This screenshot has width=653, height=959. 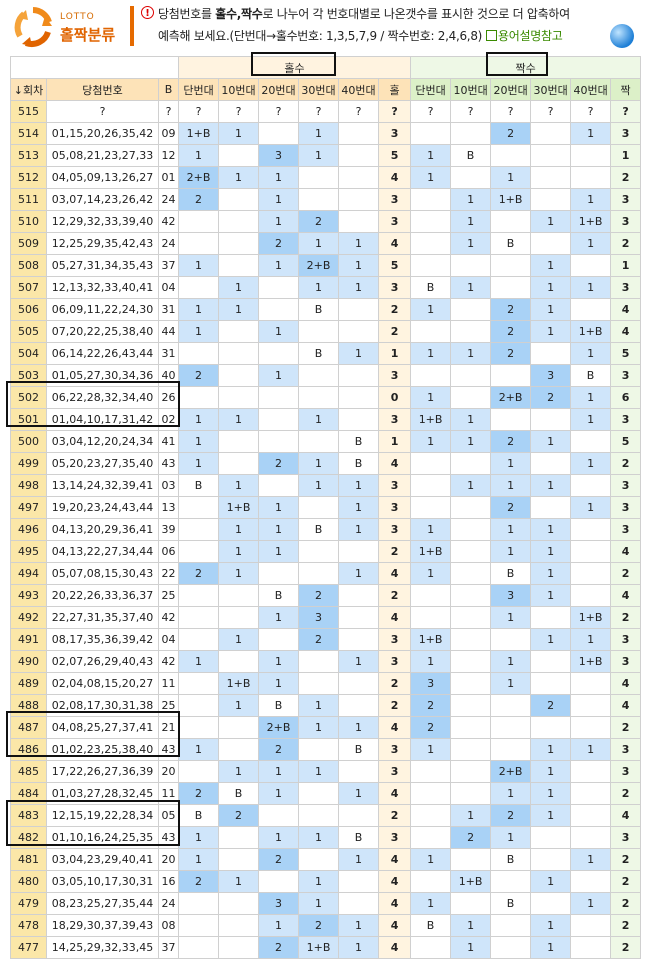 I want to click on cell-numbers: 04,05,09,13,26,27, so click(x=102, y=177).